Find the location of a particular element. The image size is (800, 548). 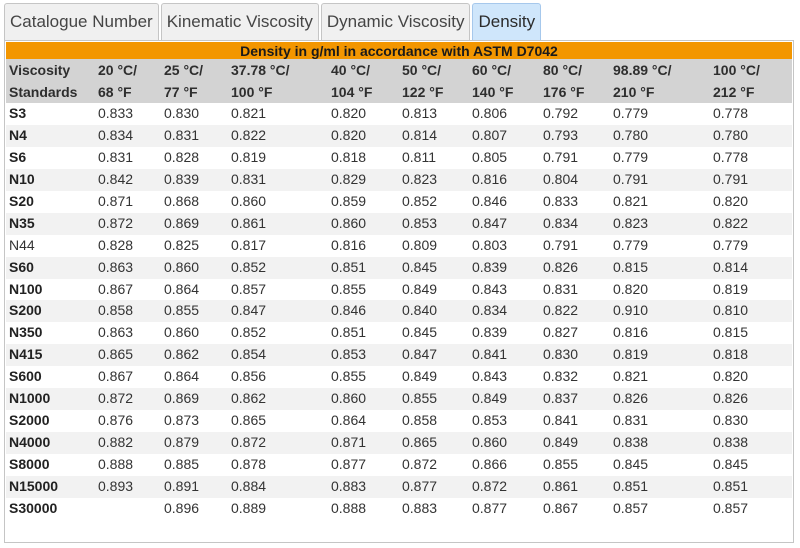

header-column: 100 °C/212 °F is located at coordinates (736, 81).